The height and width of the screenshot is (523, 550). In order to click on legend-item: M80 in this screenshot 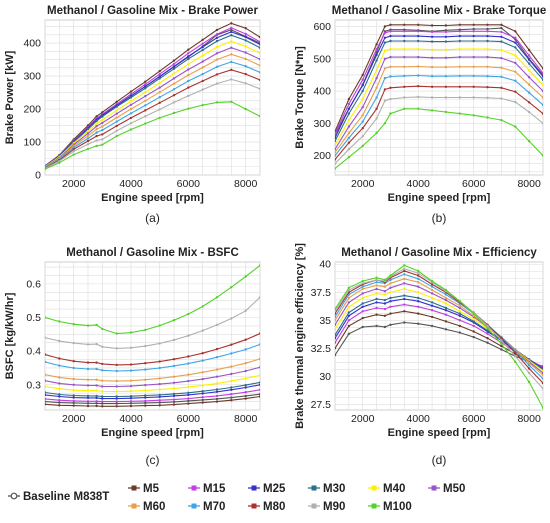, I will do `click(266, 507)`.